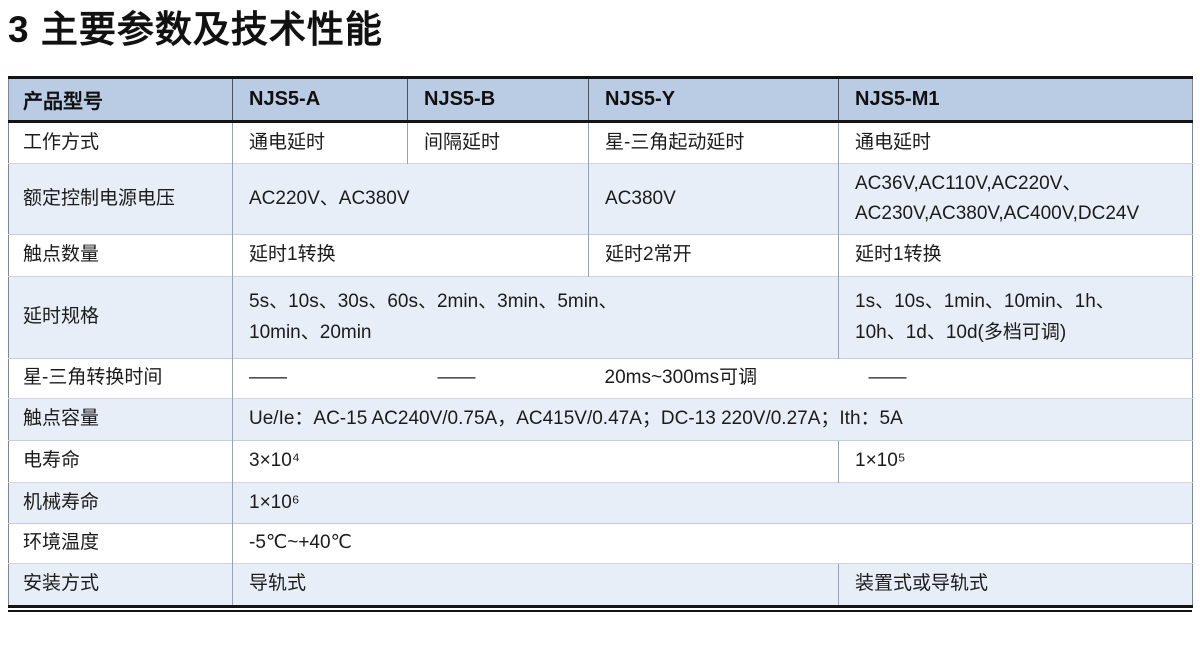  Describe the element at coordinates (1015, 585) in the screenshot. I see `cell-mounting-m1: 装置式或导轨式` at that location.